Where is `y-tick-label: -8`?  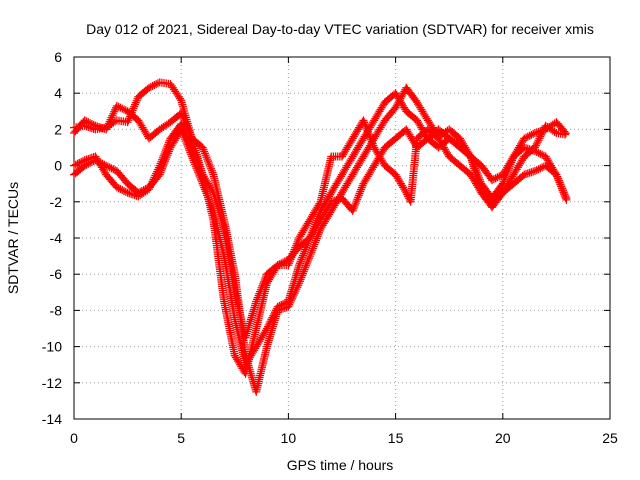
y-tick-label: -8 is located at coordinates (56, 310).